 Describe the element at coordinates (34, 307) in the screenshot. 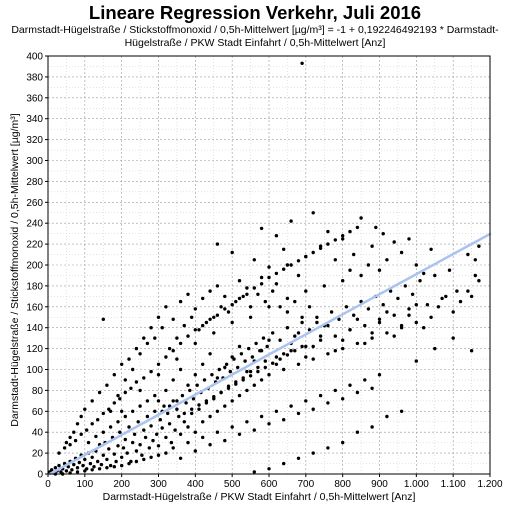

I see `y-tick-label: 160` at that location.